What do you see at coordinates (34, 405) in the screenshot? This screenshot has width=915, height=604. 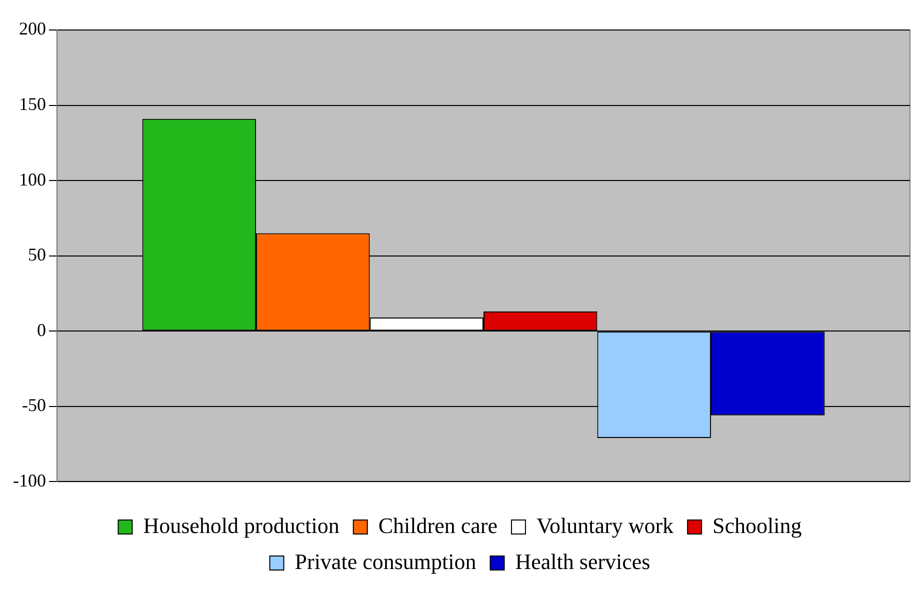 I see `y-tick-label: -50` at bounding box center [34, 405].